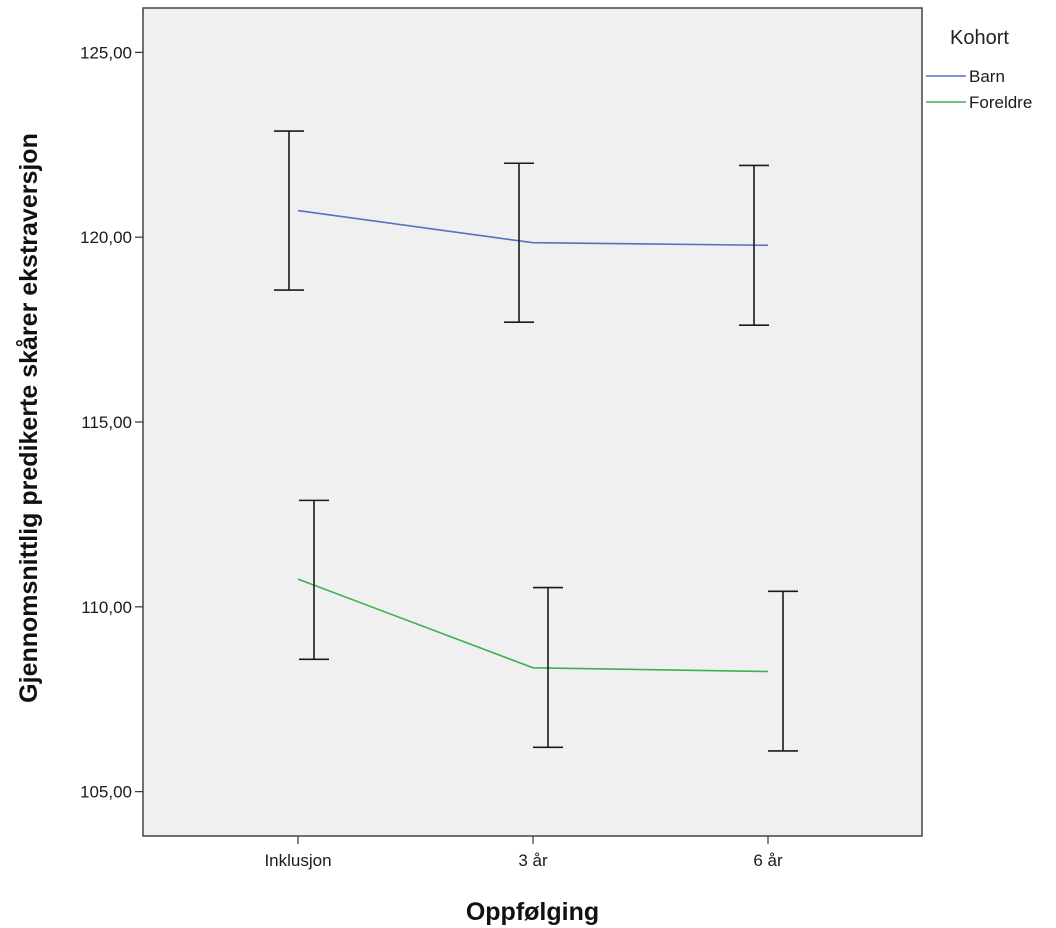  I want to click on x-axis: Inklusjon 3 år 6 år, so click(523, 853).